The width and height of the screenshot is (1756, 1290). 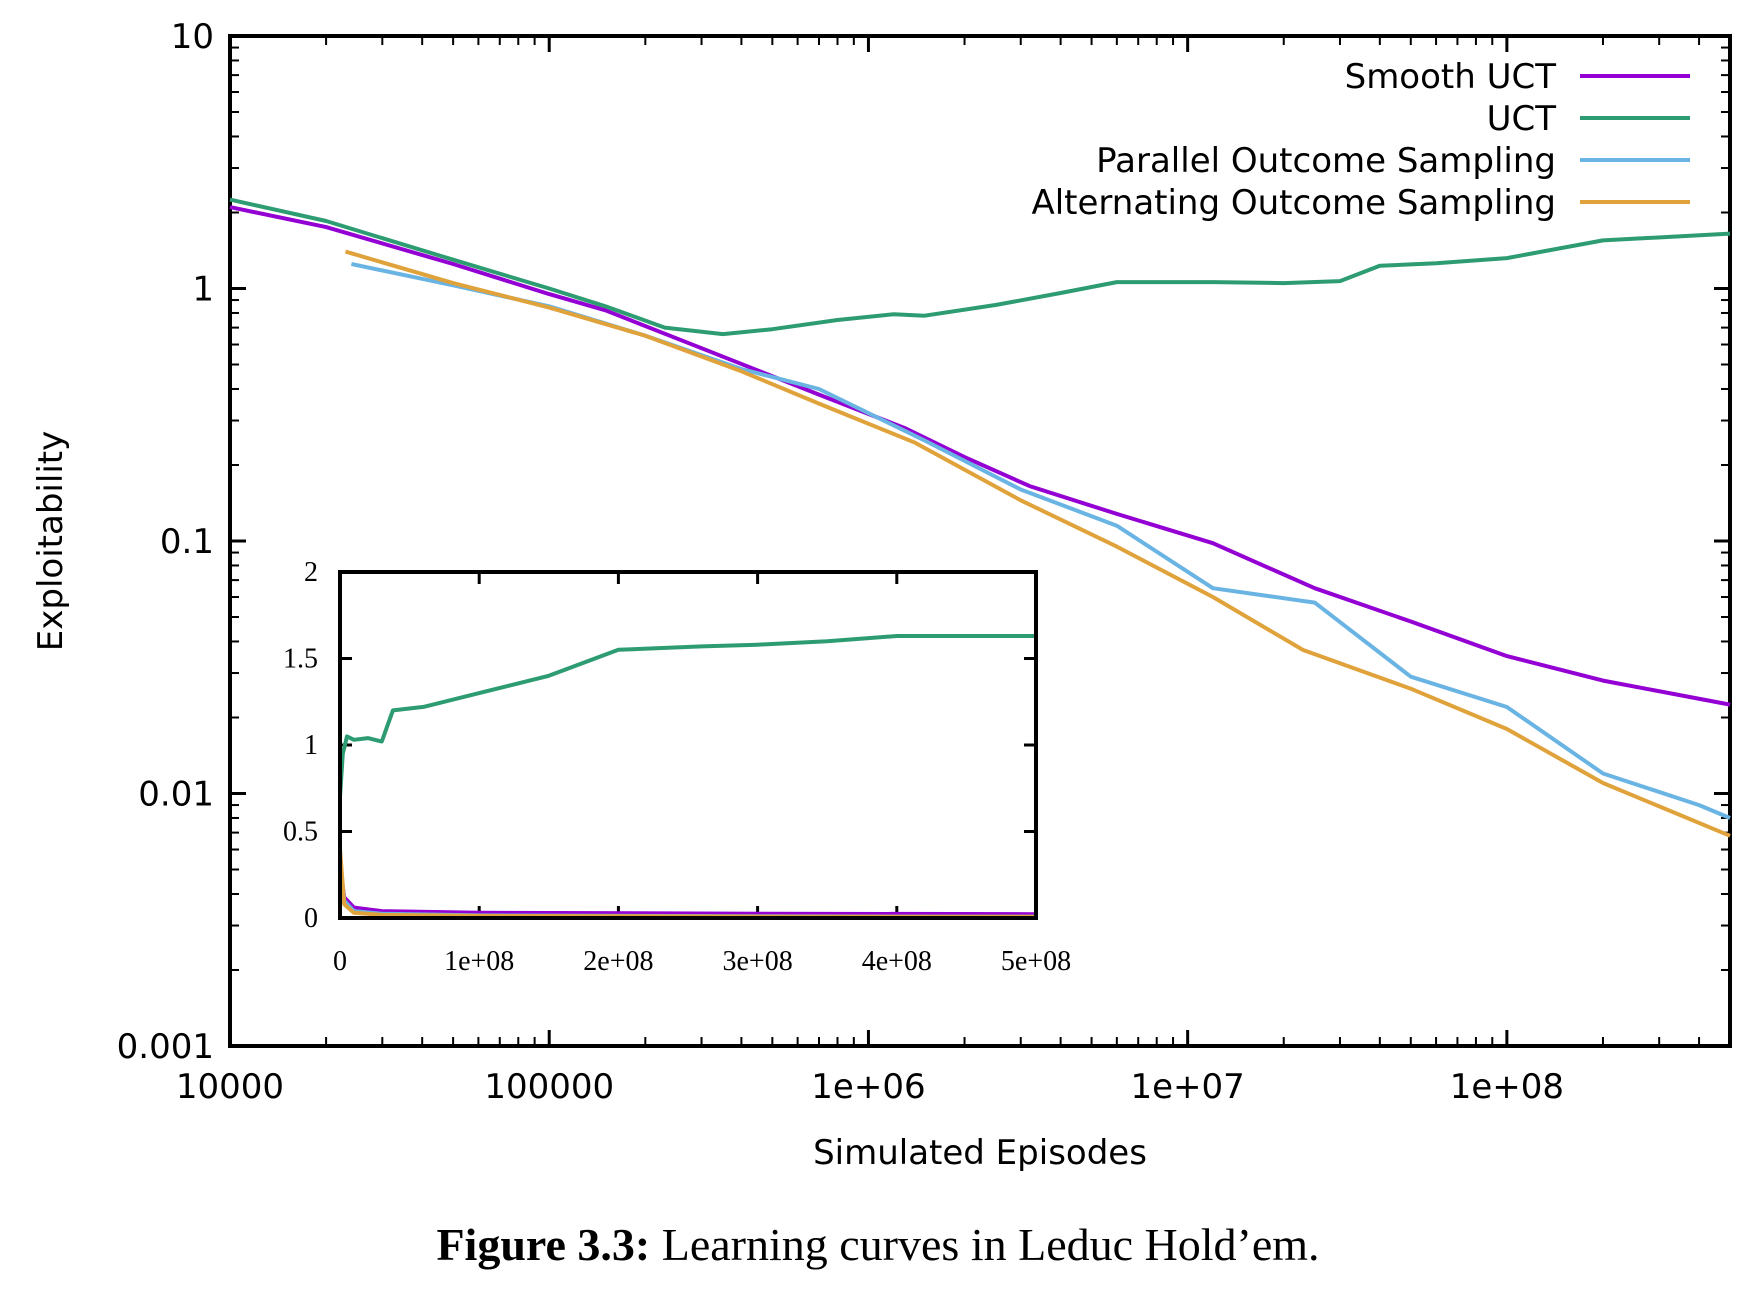 I want to click on x-tick-label: 1e+08, so click(x=1507, y=1087).